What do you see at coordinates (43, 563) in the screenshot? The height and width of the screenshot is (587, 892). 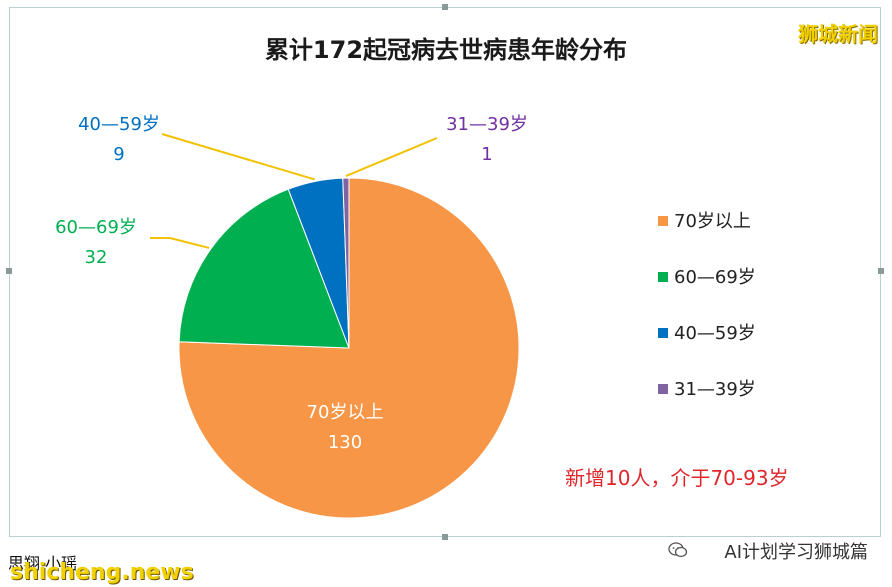 I see `bottom-caption: 思翔·小瑶` at bounding box center [43, 563].